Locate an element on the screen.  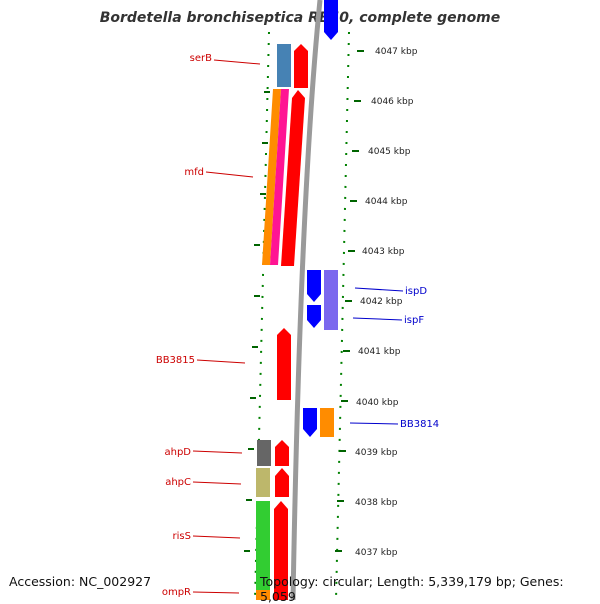
ompr-label: ompR is located at coordinates (176, 592).